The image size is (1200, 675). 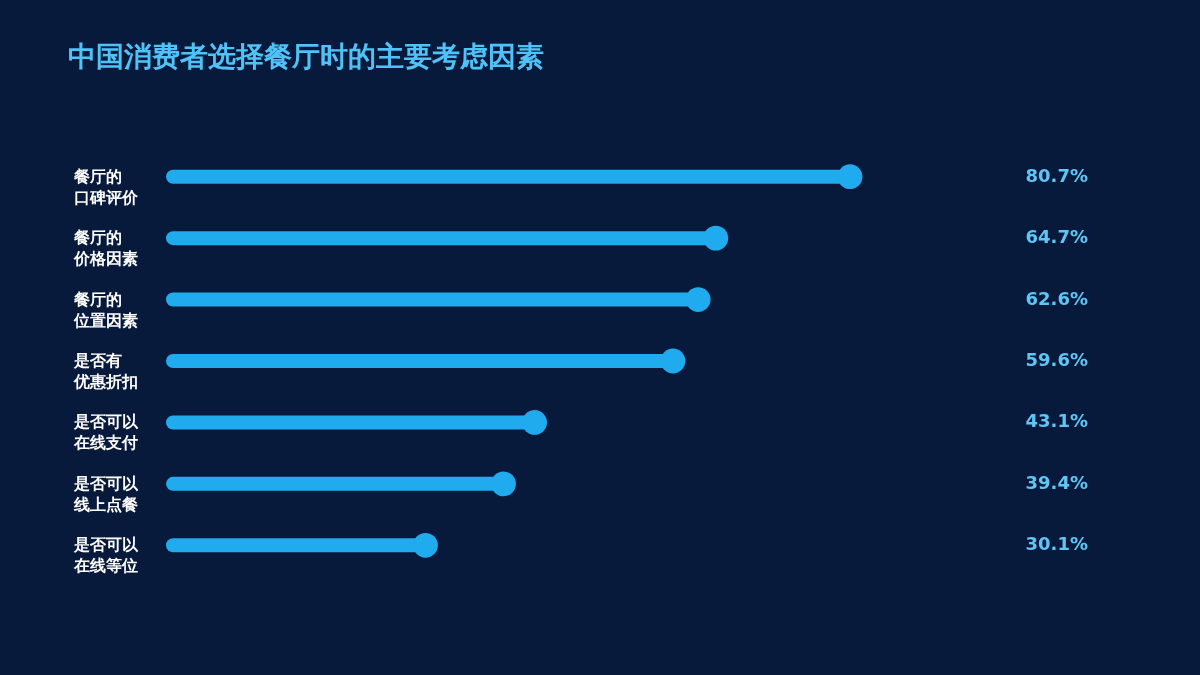 What do you see at coordinates (105, 371) in the screenshot?
I see `y-tick-label: 是否有优惠折扣` at bounding box center [105, 371].